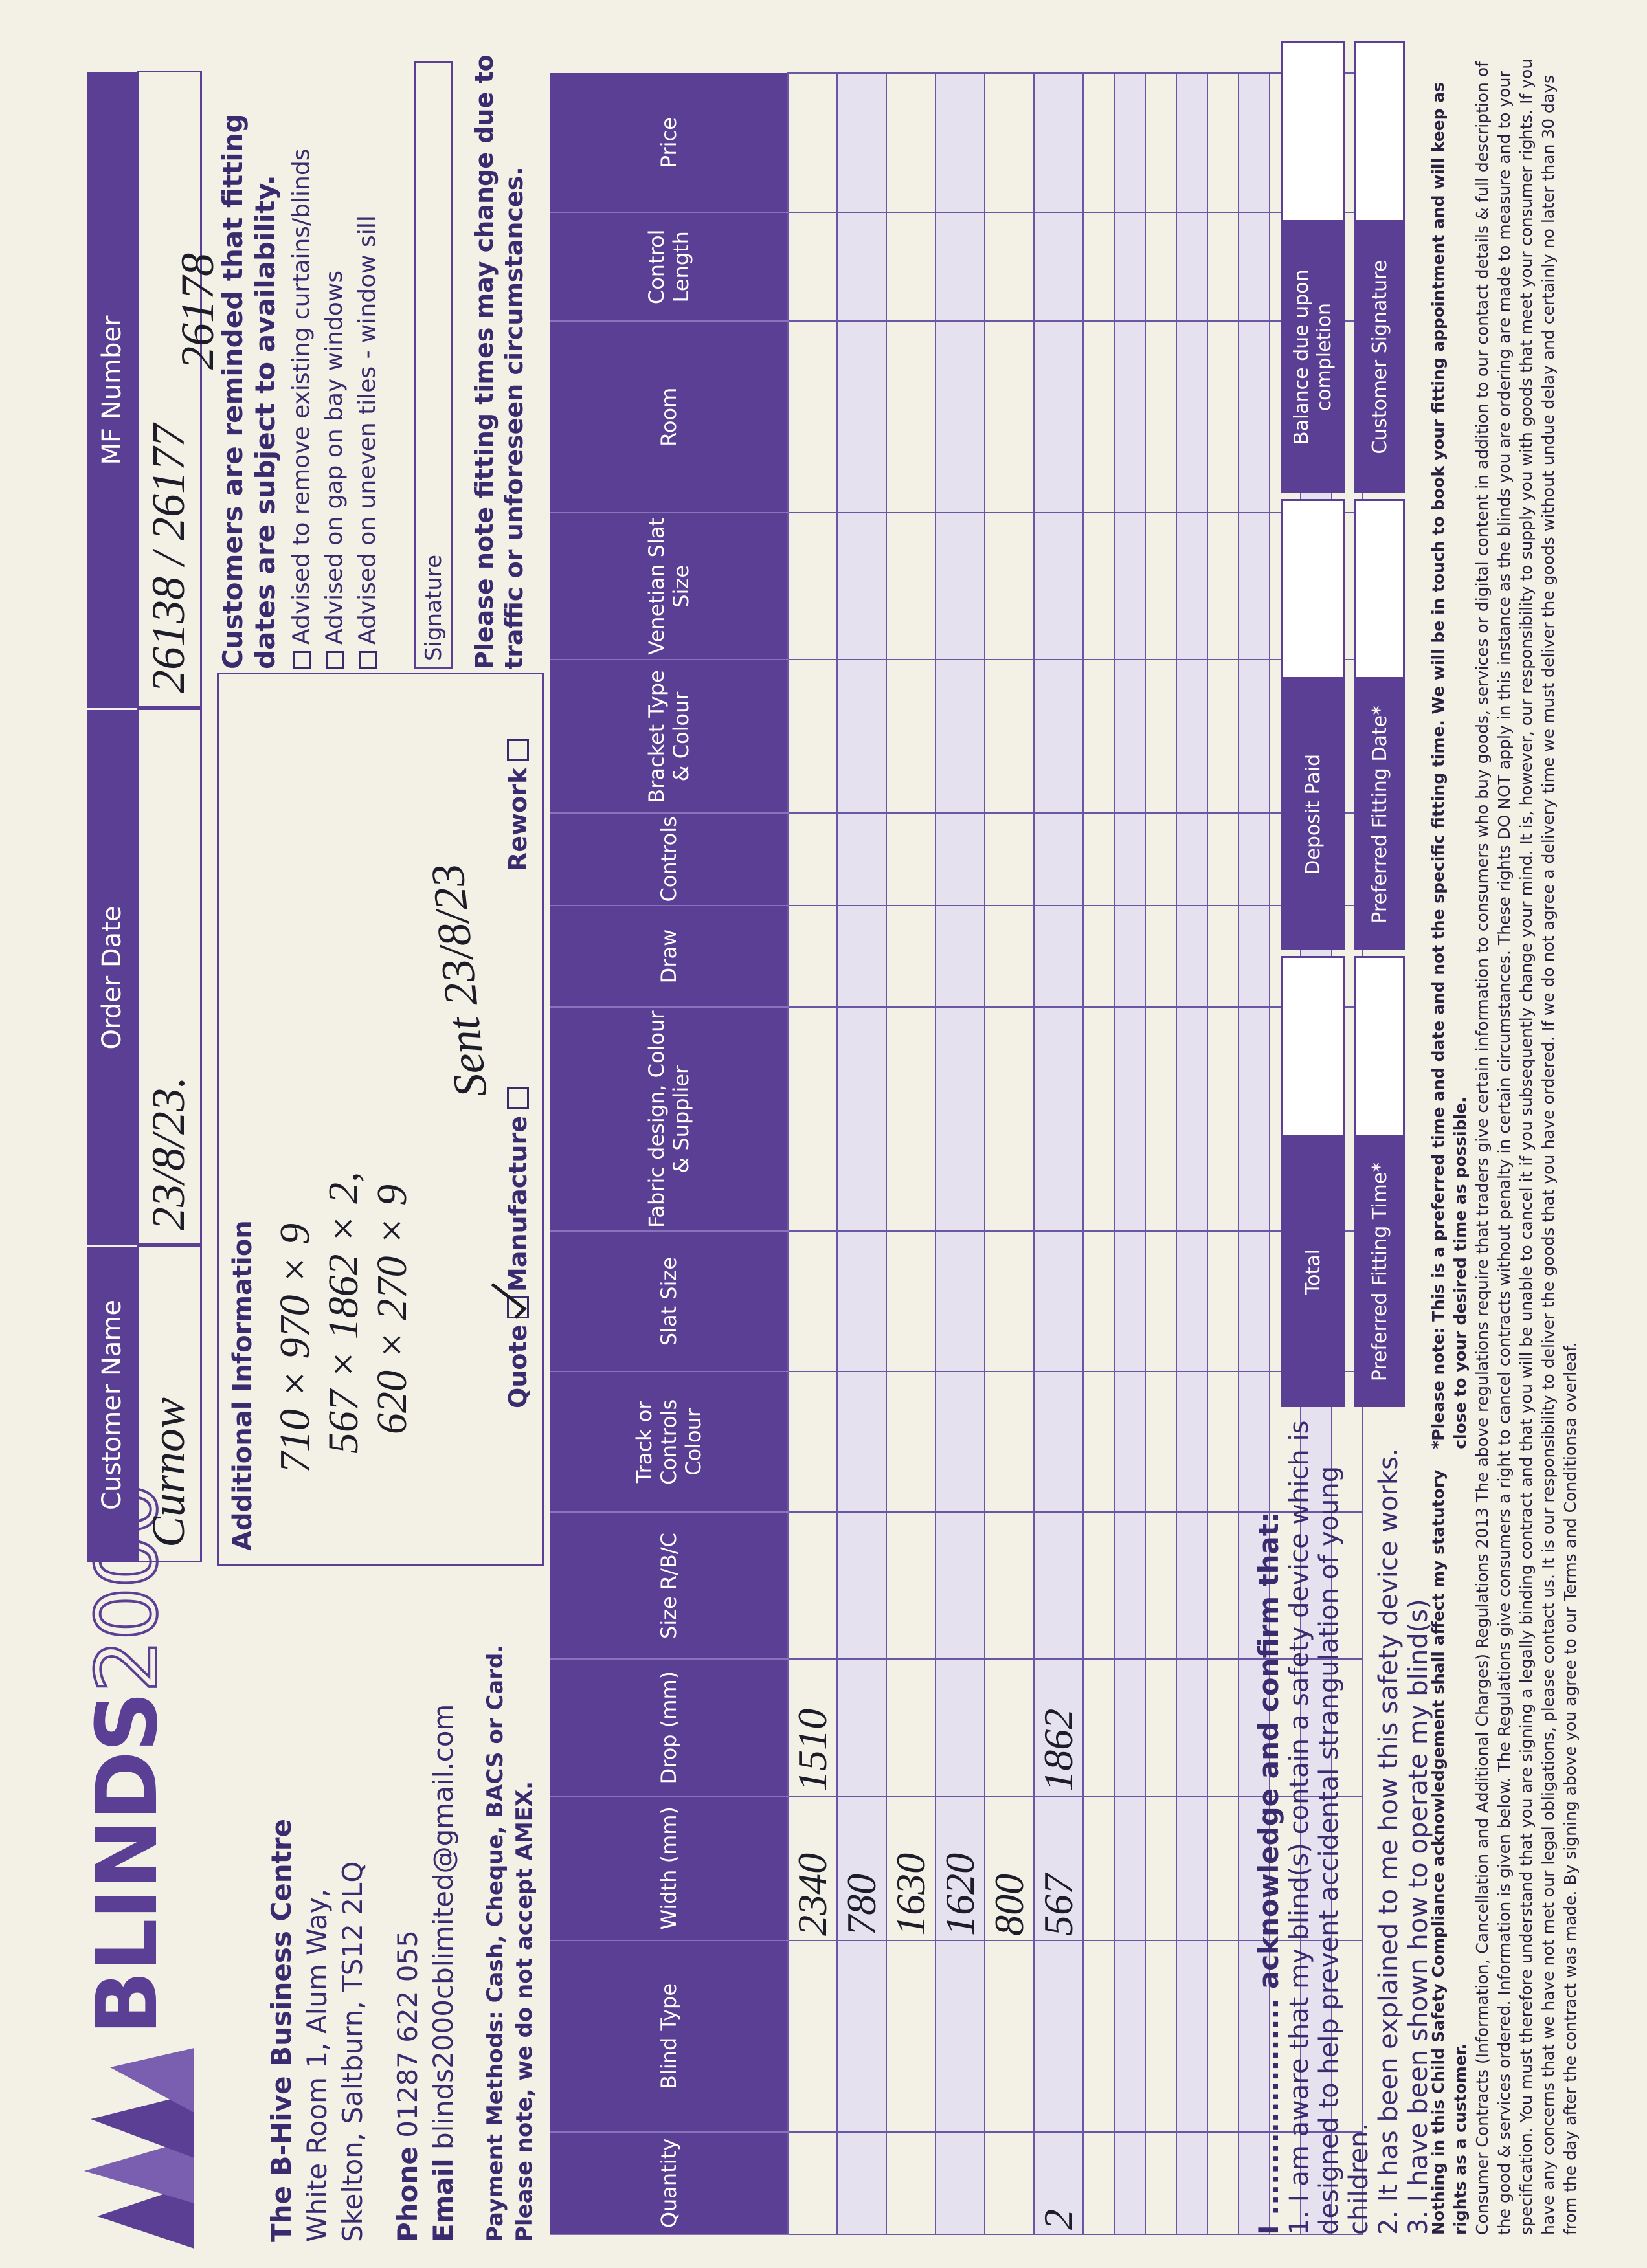 Image resolution: width=1647 pixels, height=2268 pixels. Describe the element at coordinates (112, 389) in the screenshot. I see `field-label: MF Number` at that location.